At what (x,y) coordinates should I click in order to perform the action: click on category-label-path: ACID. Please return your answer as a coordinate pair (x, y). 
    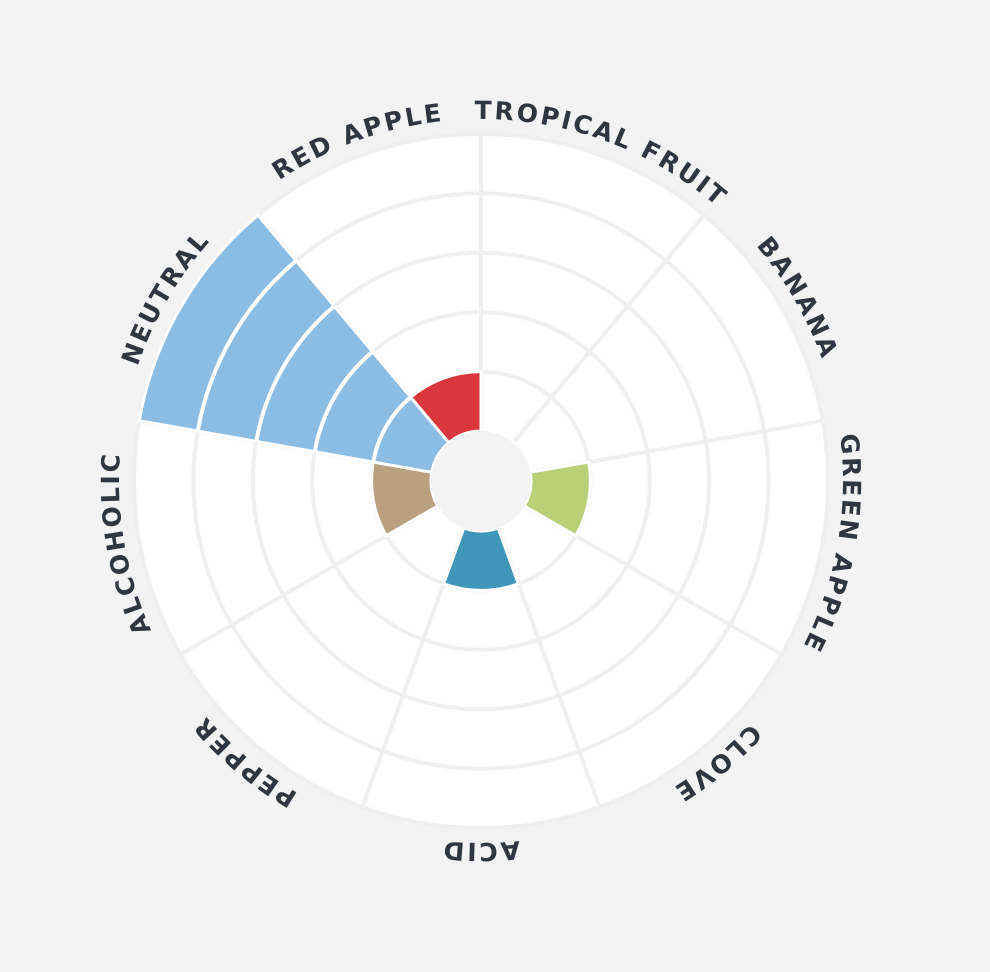
    Looking at the image, I should click on (479, 850).